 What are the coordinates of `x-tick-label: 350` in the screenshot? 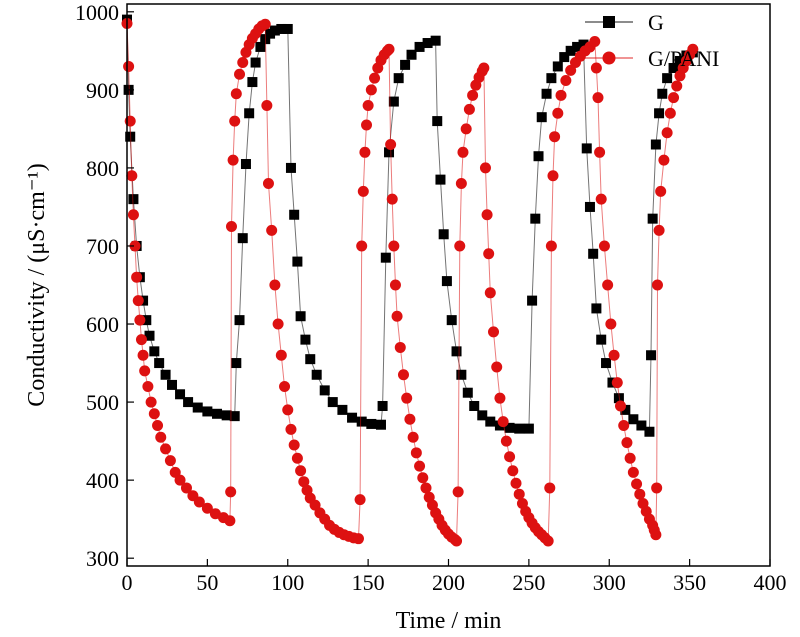 It's located at (689, 582).